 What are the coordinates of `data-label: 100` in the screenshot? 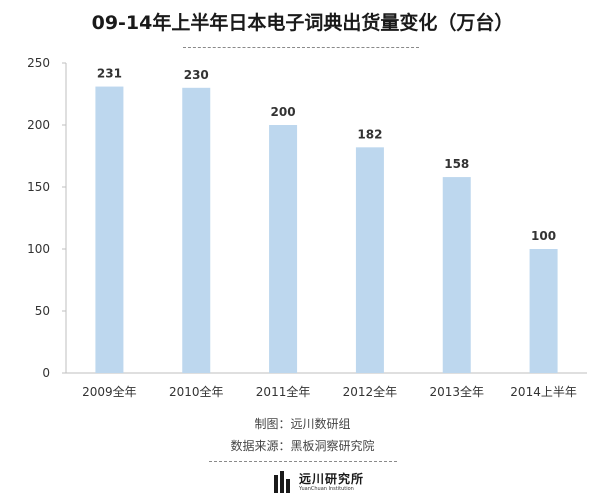 It's located at (543, 236).